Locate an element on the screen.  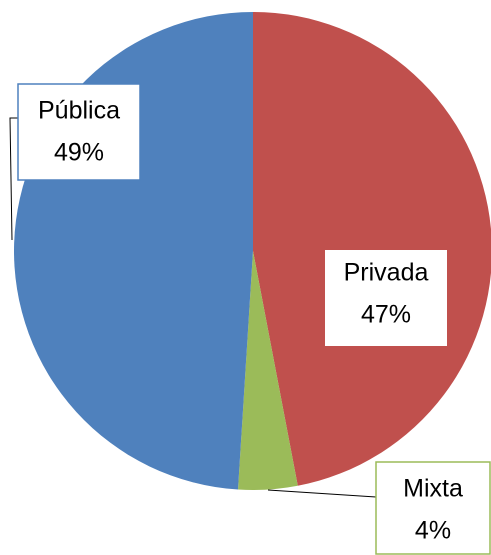
label-box: Mixta 4% is located at coordinates (433, 508).